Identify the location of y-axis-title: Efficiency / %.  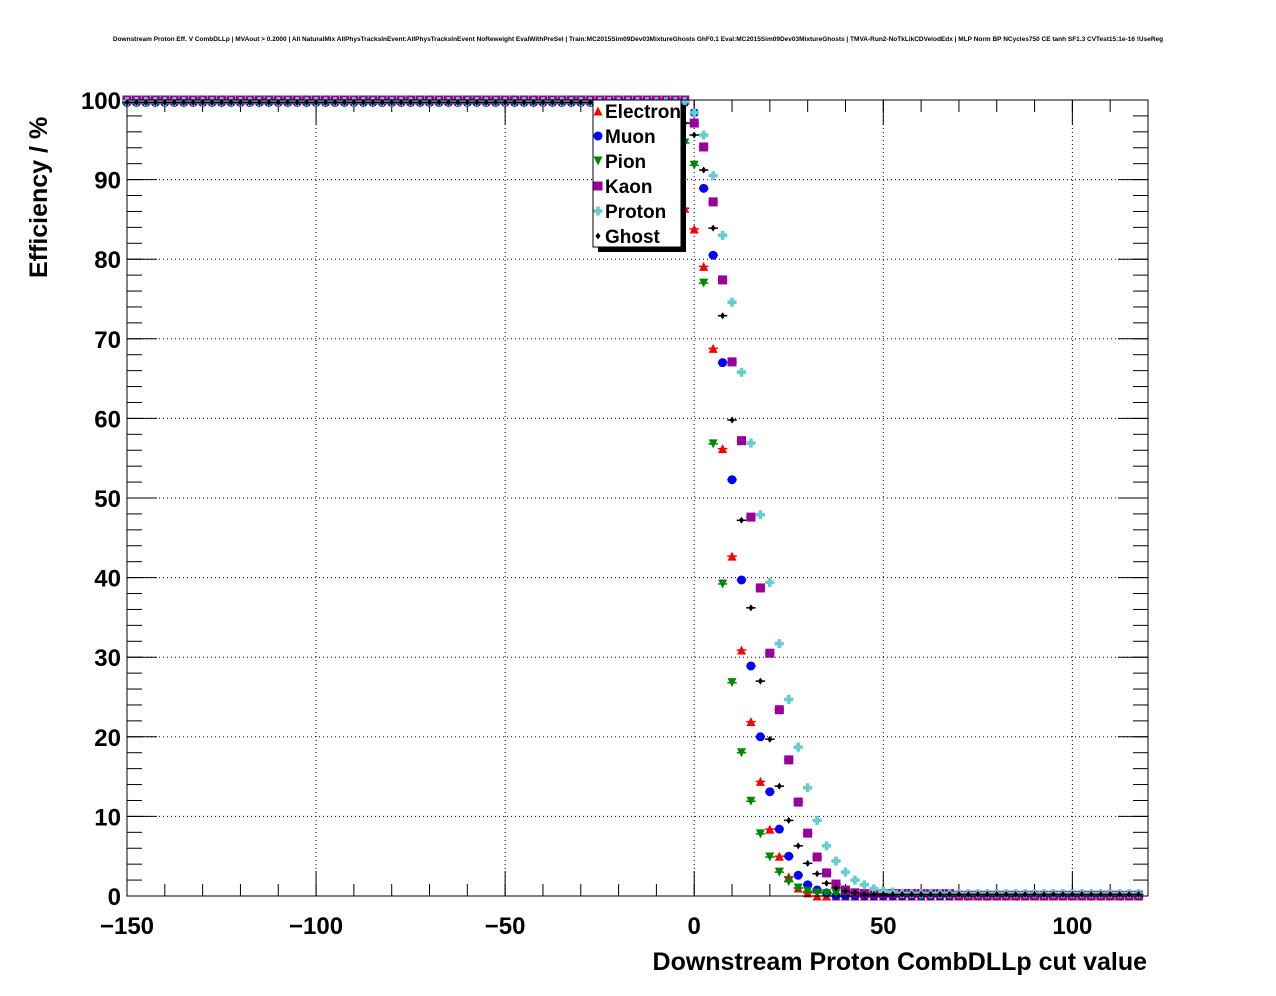
(39, 197).